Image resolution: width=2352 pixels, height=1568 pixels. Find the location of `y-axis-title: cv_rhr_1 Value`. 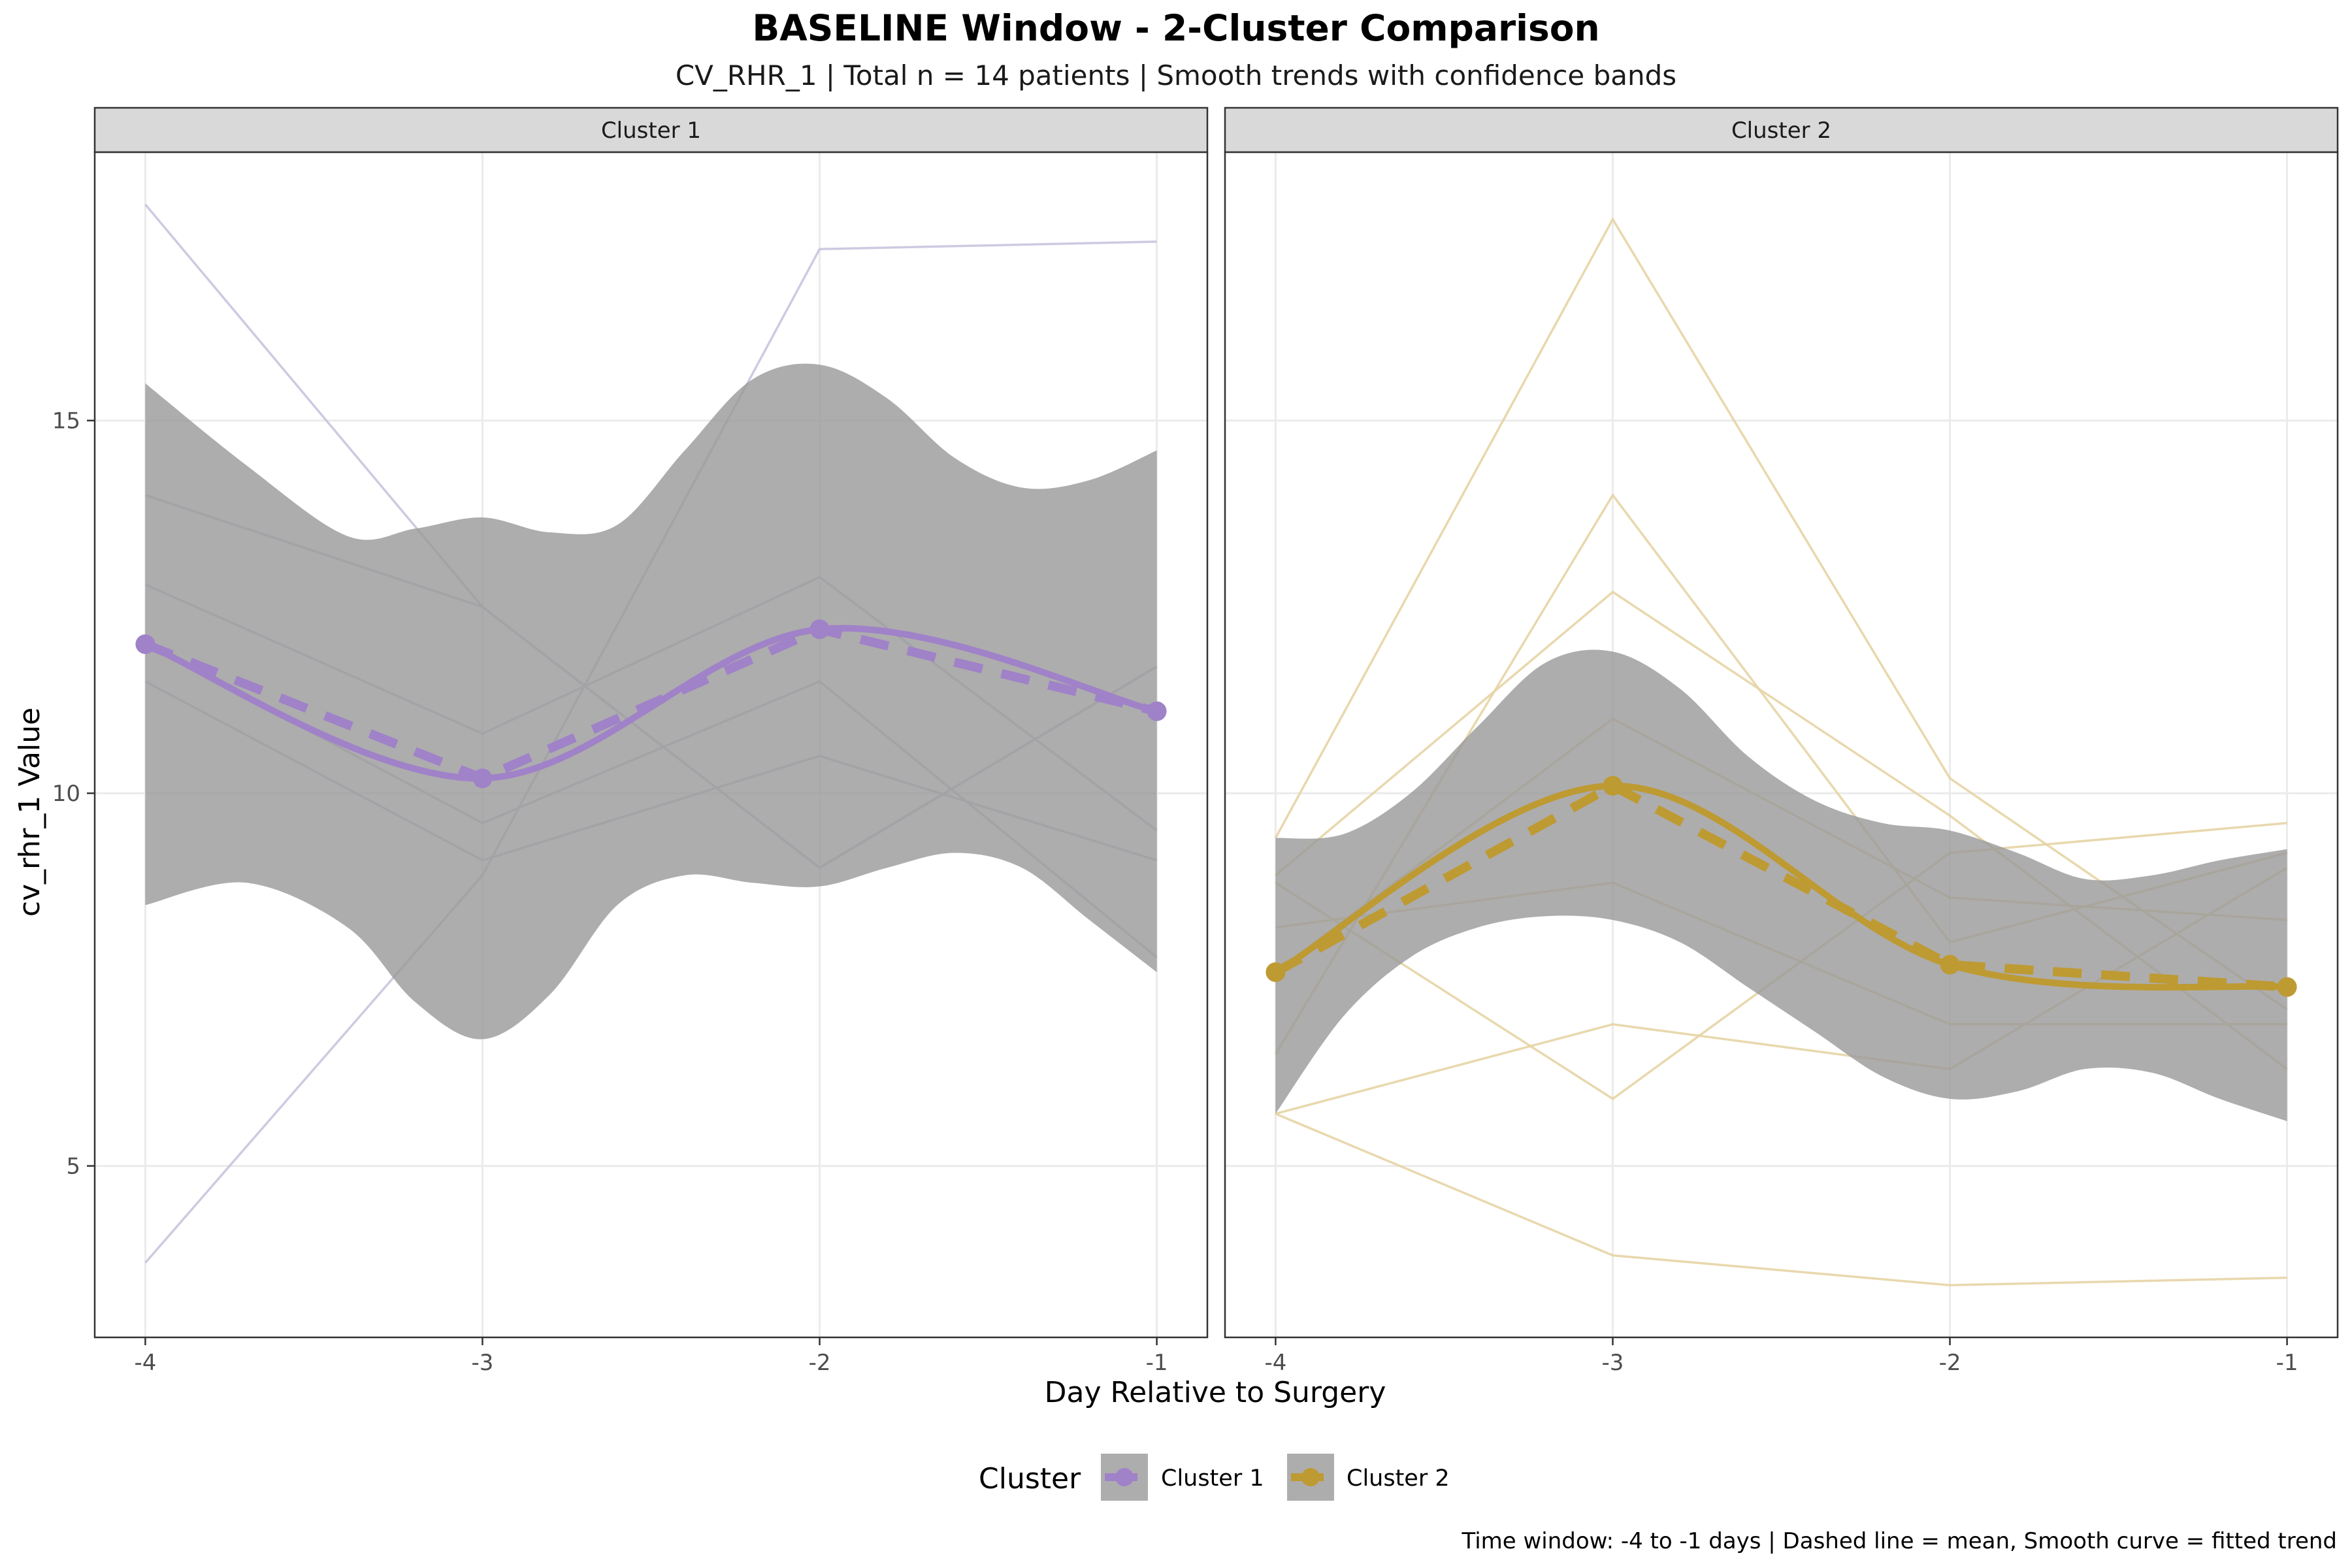

y-axis-title: cv_rhr_1 Value is located at coordinates (29, 812).